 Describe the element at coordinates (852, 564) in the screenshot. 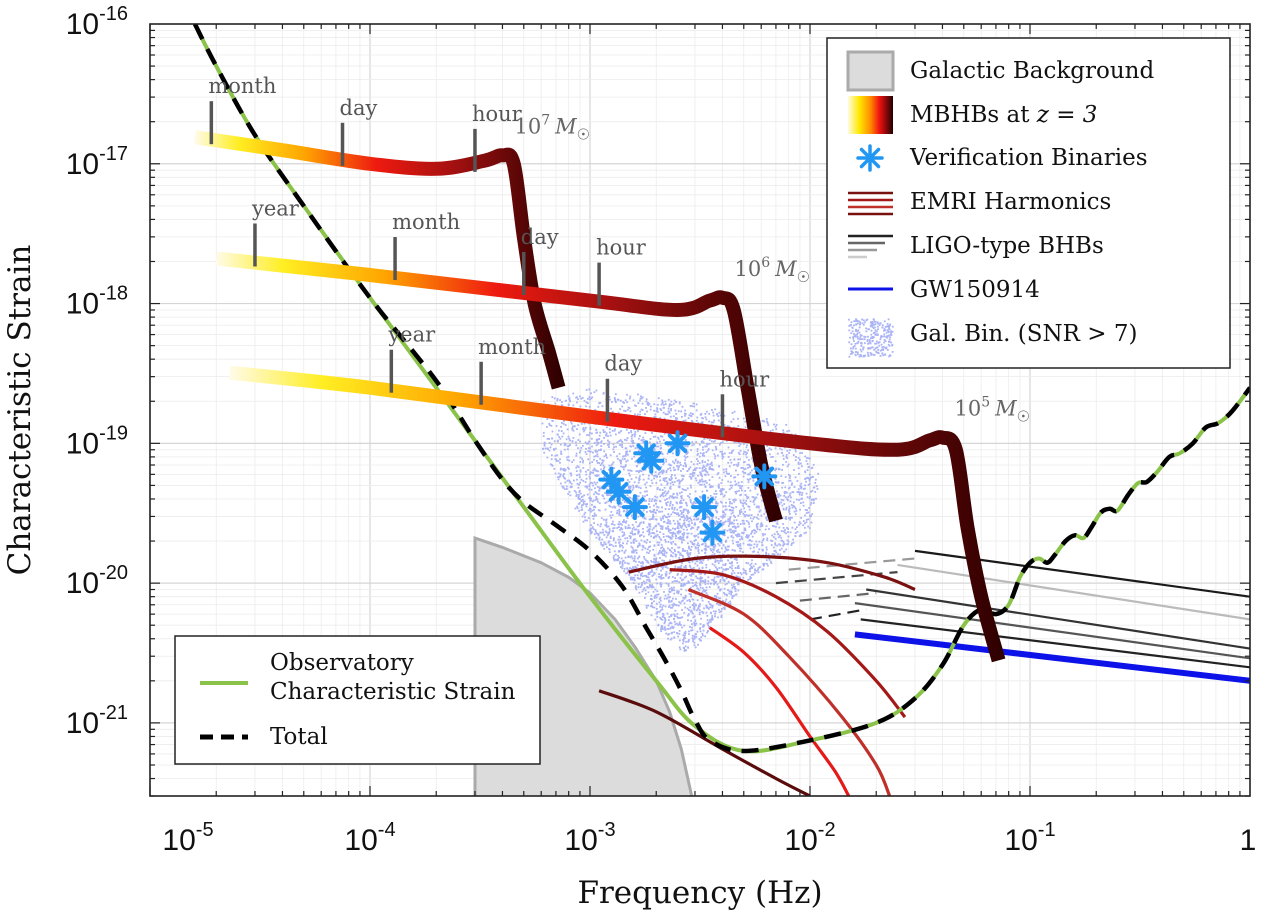

I see `ligo-bhb-line` at that location.